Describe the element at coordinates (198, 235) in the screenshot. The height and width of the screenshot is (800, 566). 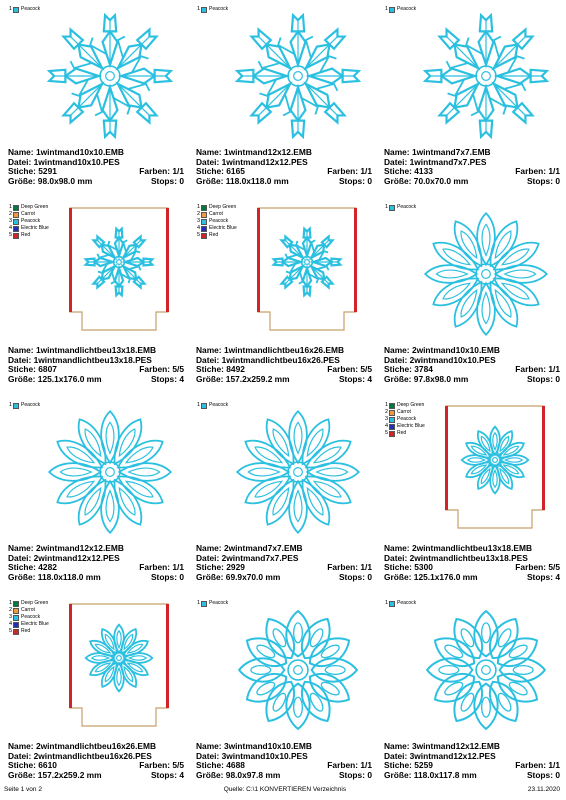
I see `thread-number: 5` at that location.